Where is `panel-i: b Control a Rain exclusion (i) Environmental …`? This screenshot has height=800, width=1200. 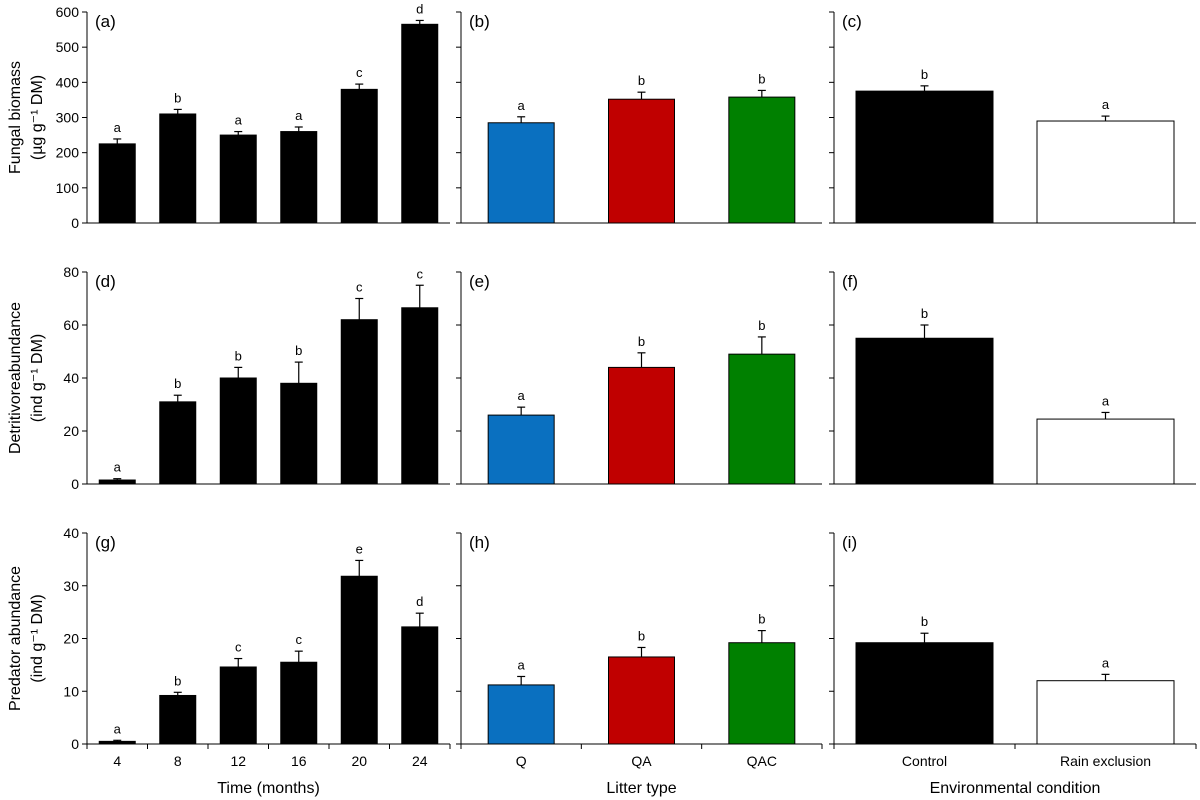 panel-i: b Control a Rain exclusion (i) Environmental … is located at coordinates (1013, 664).